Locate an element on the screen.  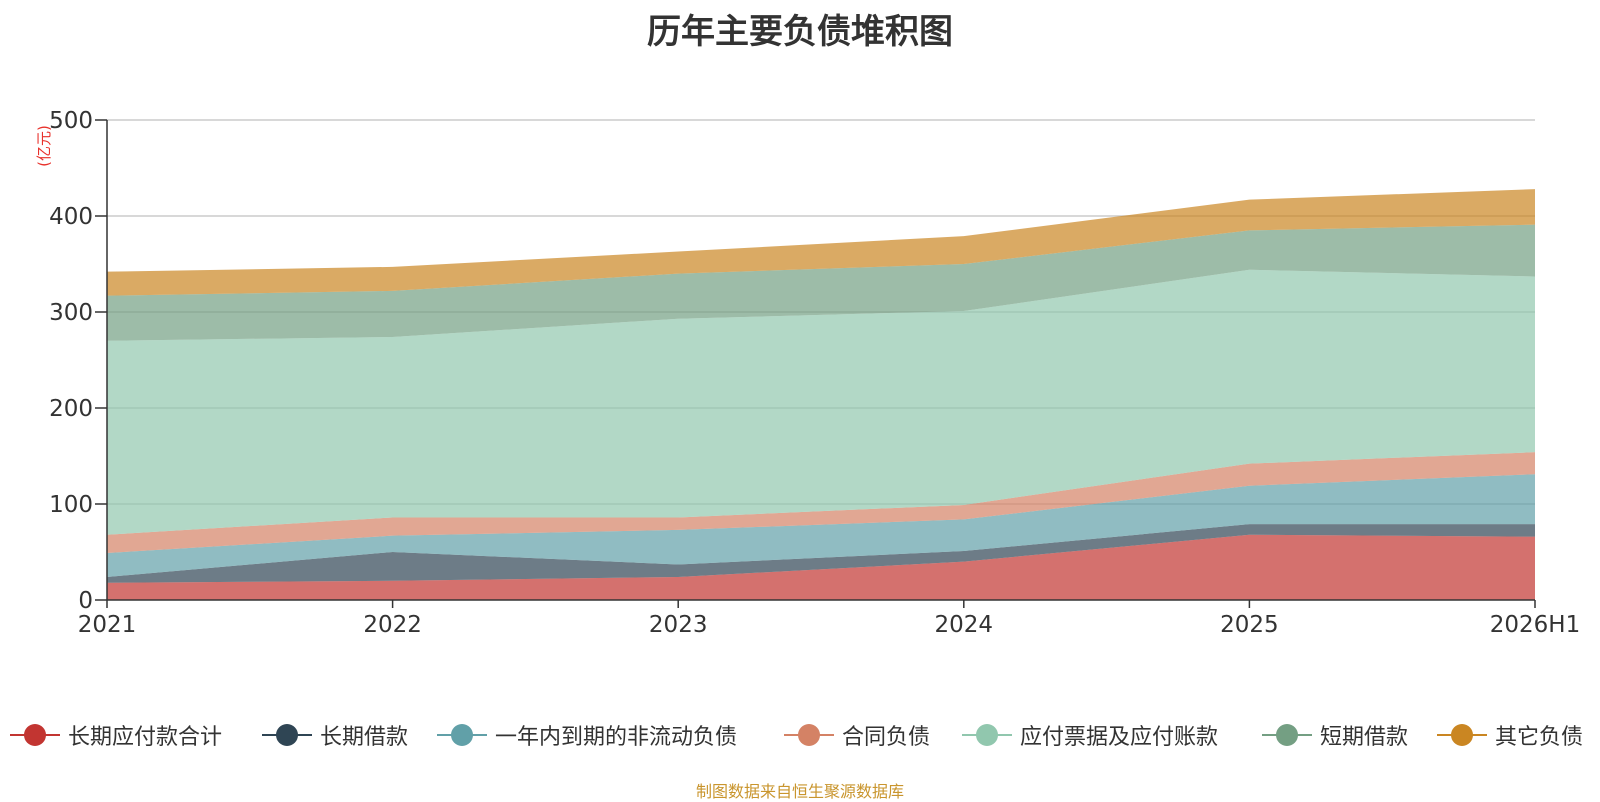
x-tick-label: 2026H1 is located at coordinates (1535, 625).